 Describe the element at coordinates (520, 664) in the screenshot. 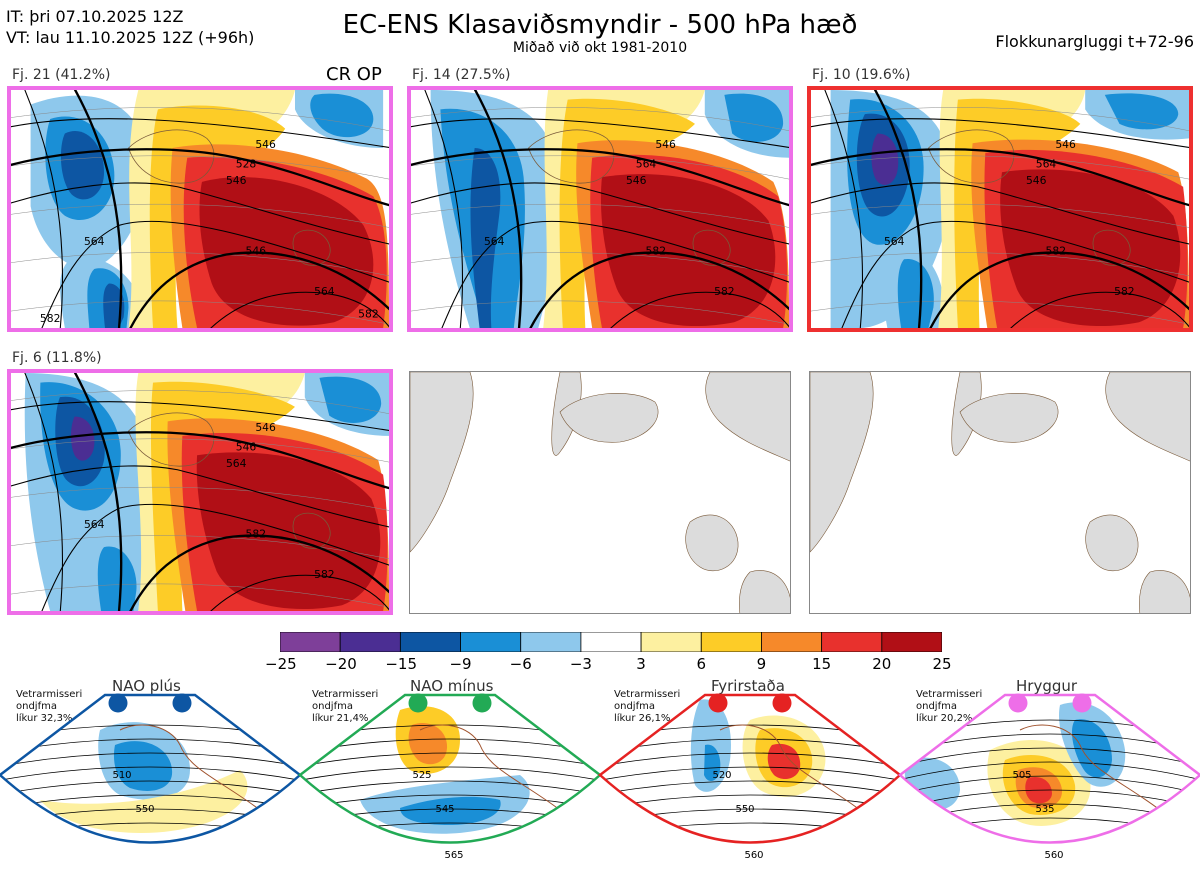

I see `colorbar-tick-label: −6` at that location.